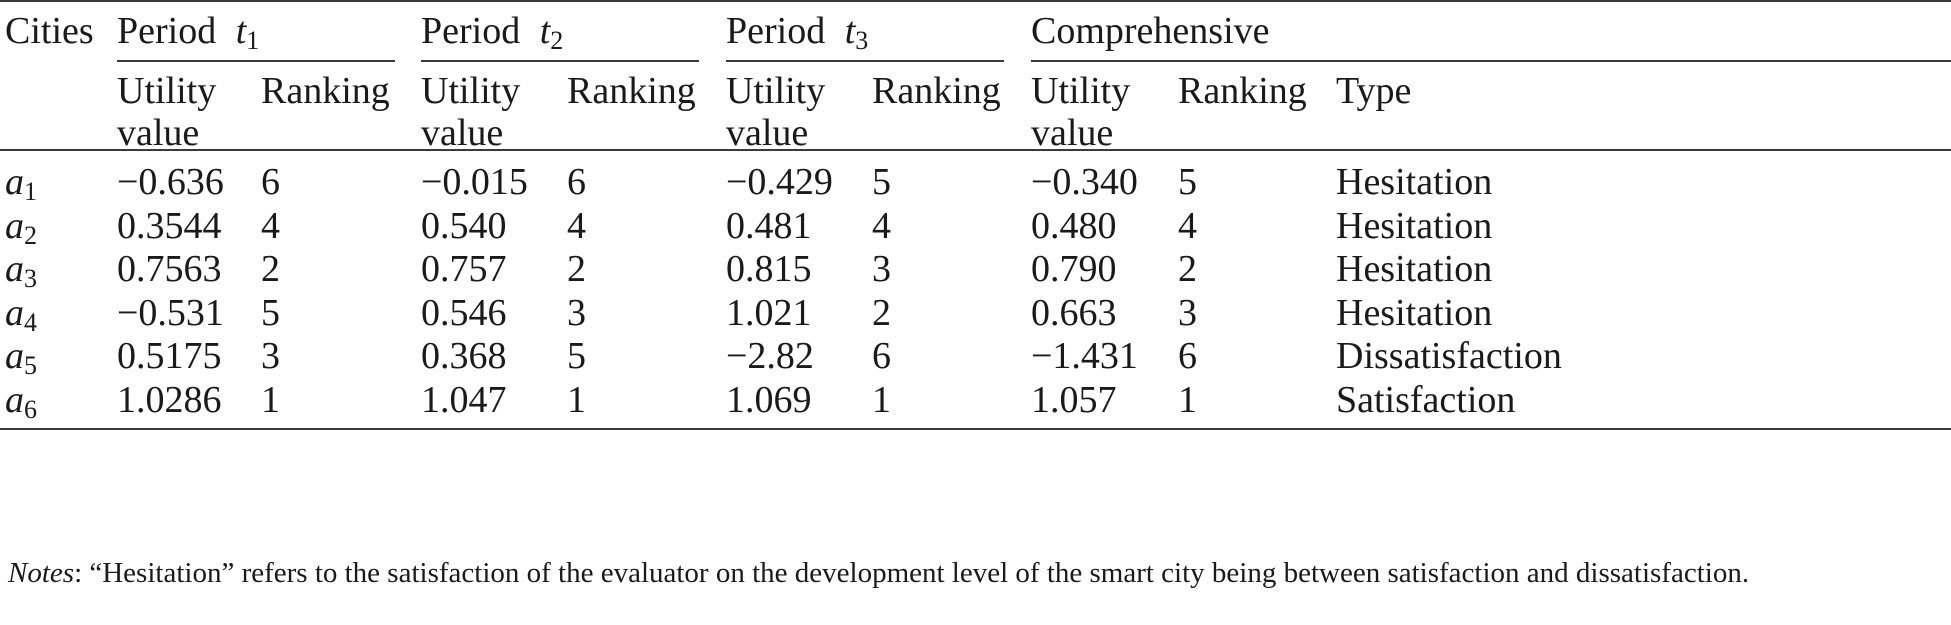 The width and height of the screenshot is (1951, 625). I want to click on period-3-underline, so click(865, 61).